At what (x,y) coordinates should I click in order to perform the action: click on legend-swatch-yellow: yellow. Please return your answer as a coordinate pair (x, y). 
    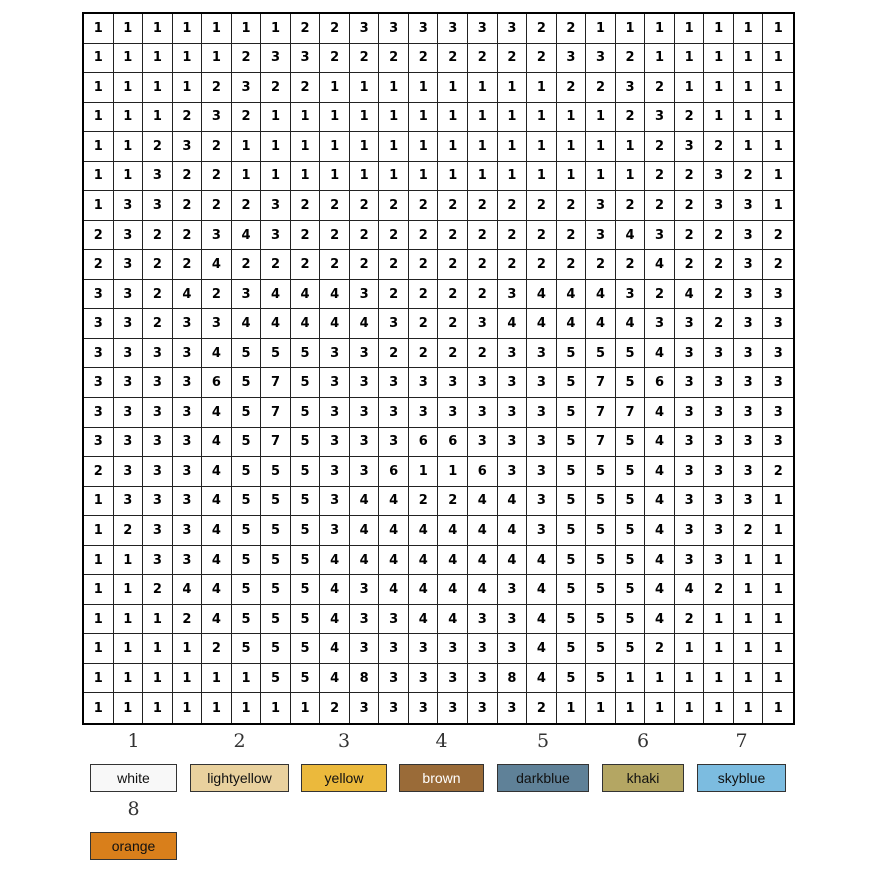
    Looking at the image, I should click on (344, 778).